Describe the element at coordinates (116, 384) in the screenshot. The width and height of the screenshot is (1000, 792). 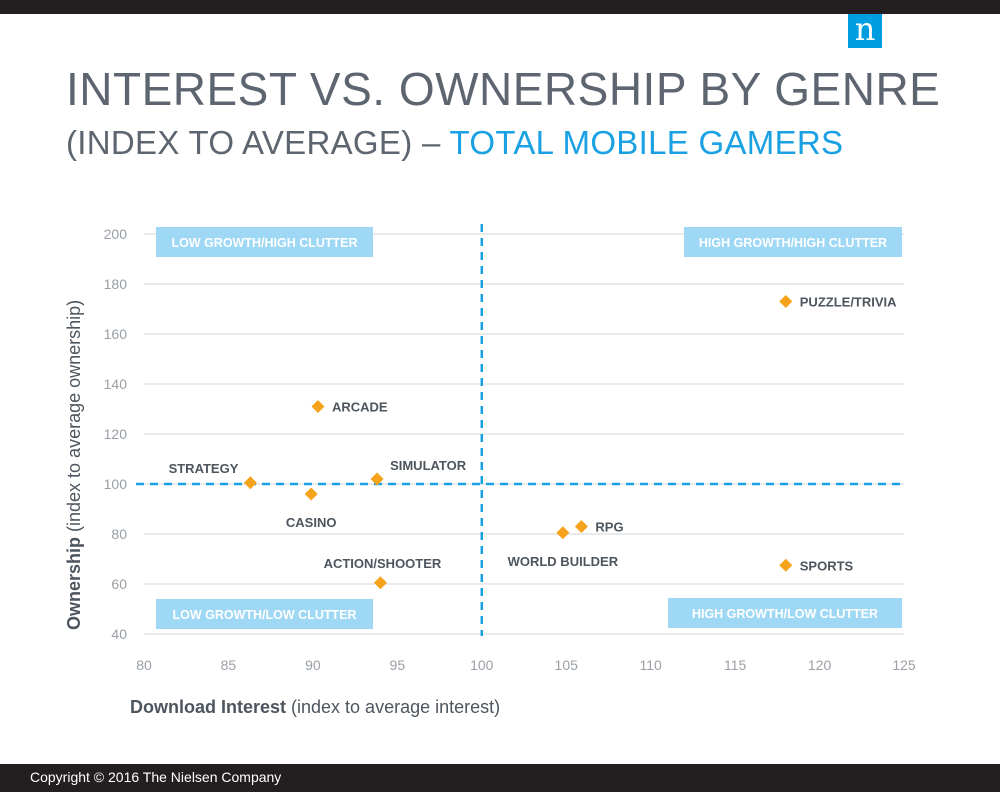
I see `y-tick-label: 140` at that location.